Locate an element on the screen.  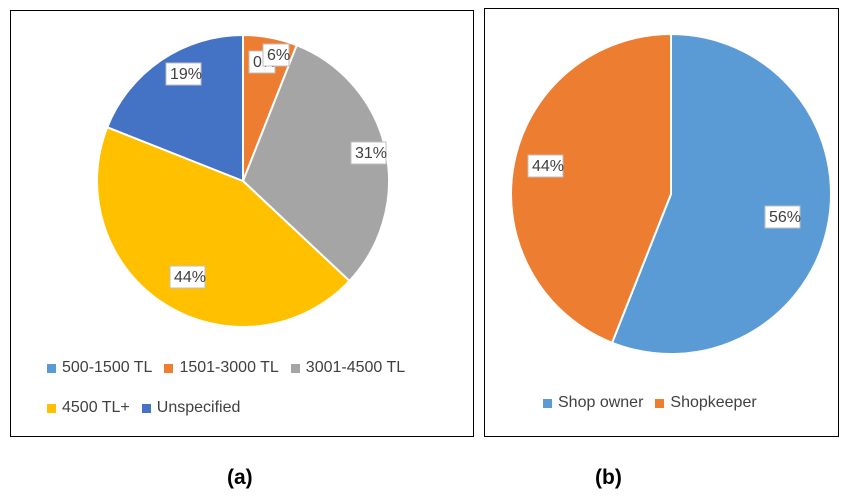
data-label-3001-4500-tl: 31% is located at coordinates (368, 153).